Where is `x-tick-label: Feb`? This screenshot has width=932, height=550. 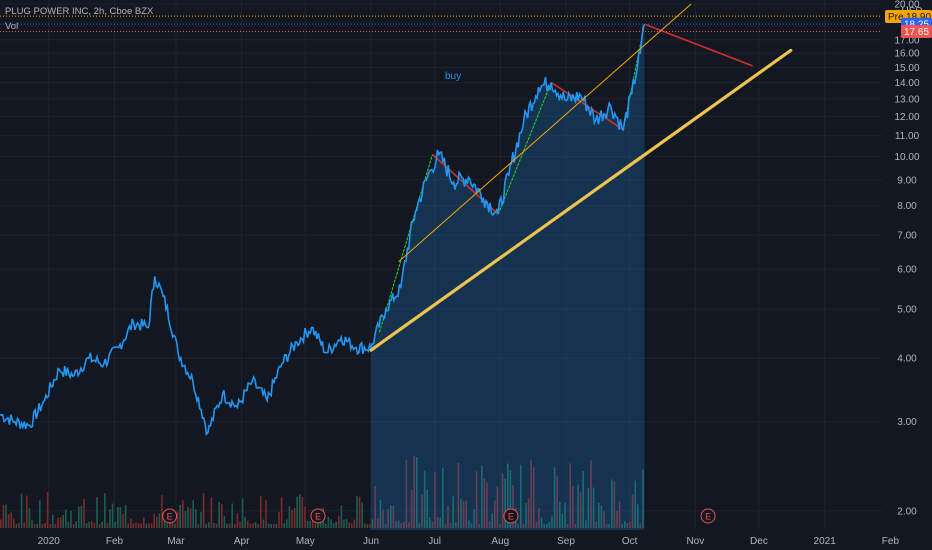 x-tick-label: Feb is located at coordinates (115, 541).